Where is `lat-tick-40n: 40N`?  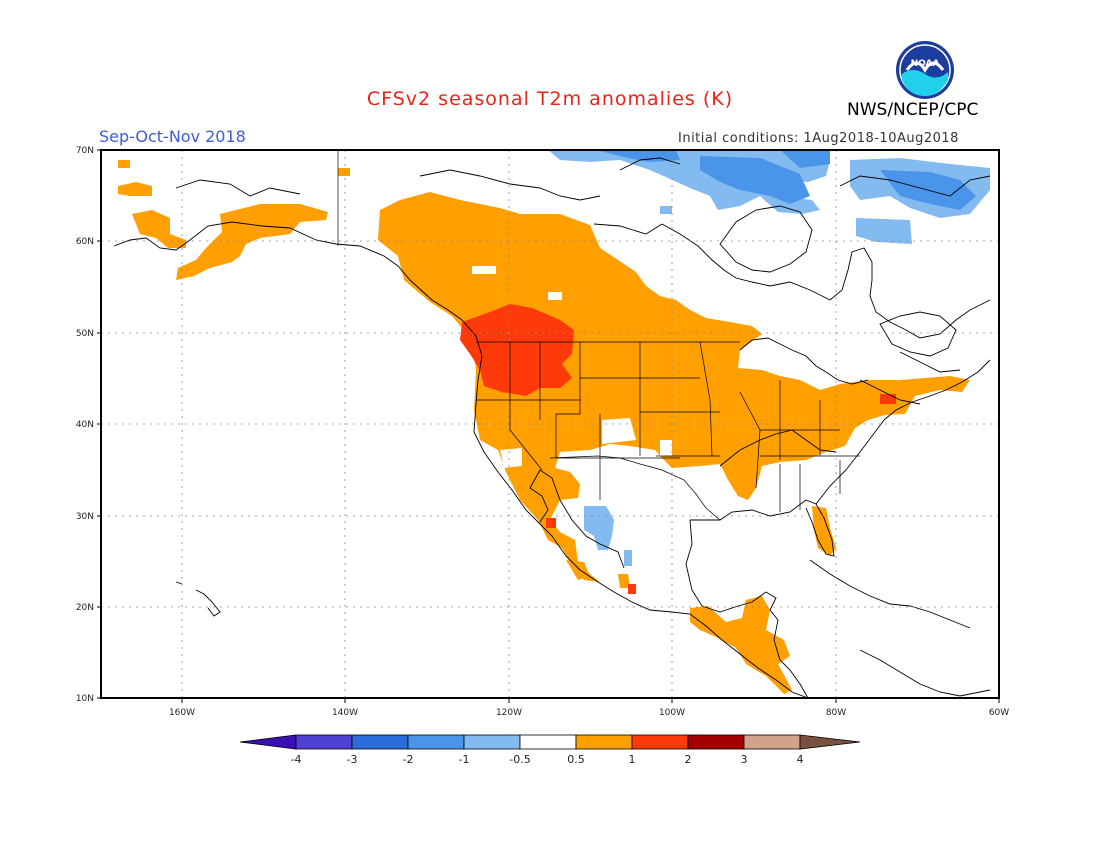 lat-tick-40n: 40N is located at coordinates (85, 425).